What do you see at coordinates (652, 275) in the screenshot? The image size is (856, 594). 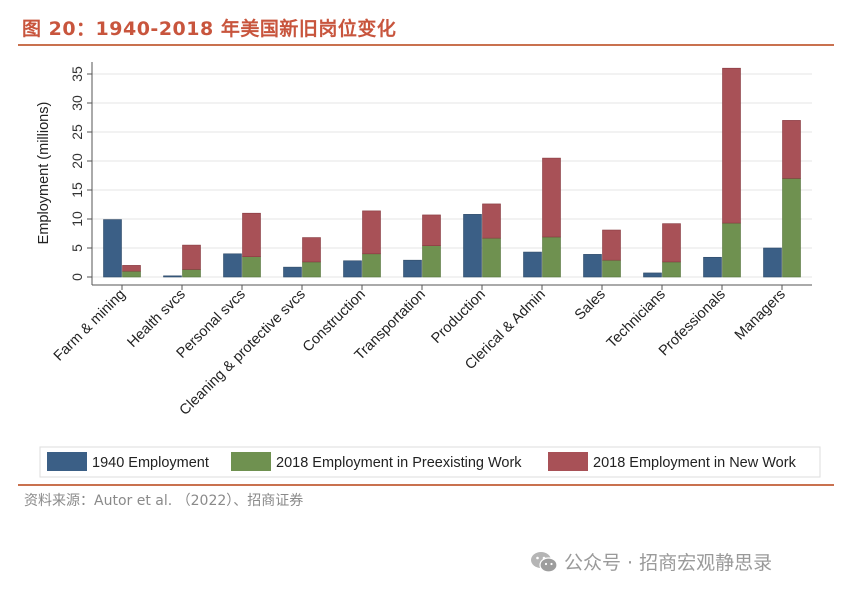 I see `bar-1940-technicians` at bounding box center [652, 275].